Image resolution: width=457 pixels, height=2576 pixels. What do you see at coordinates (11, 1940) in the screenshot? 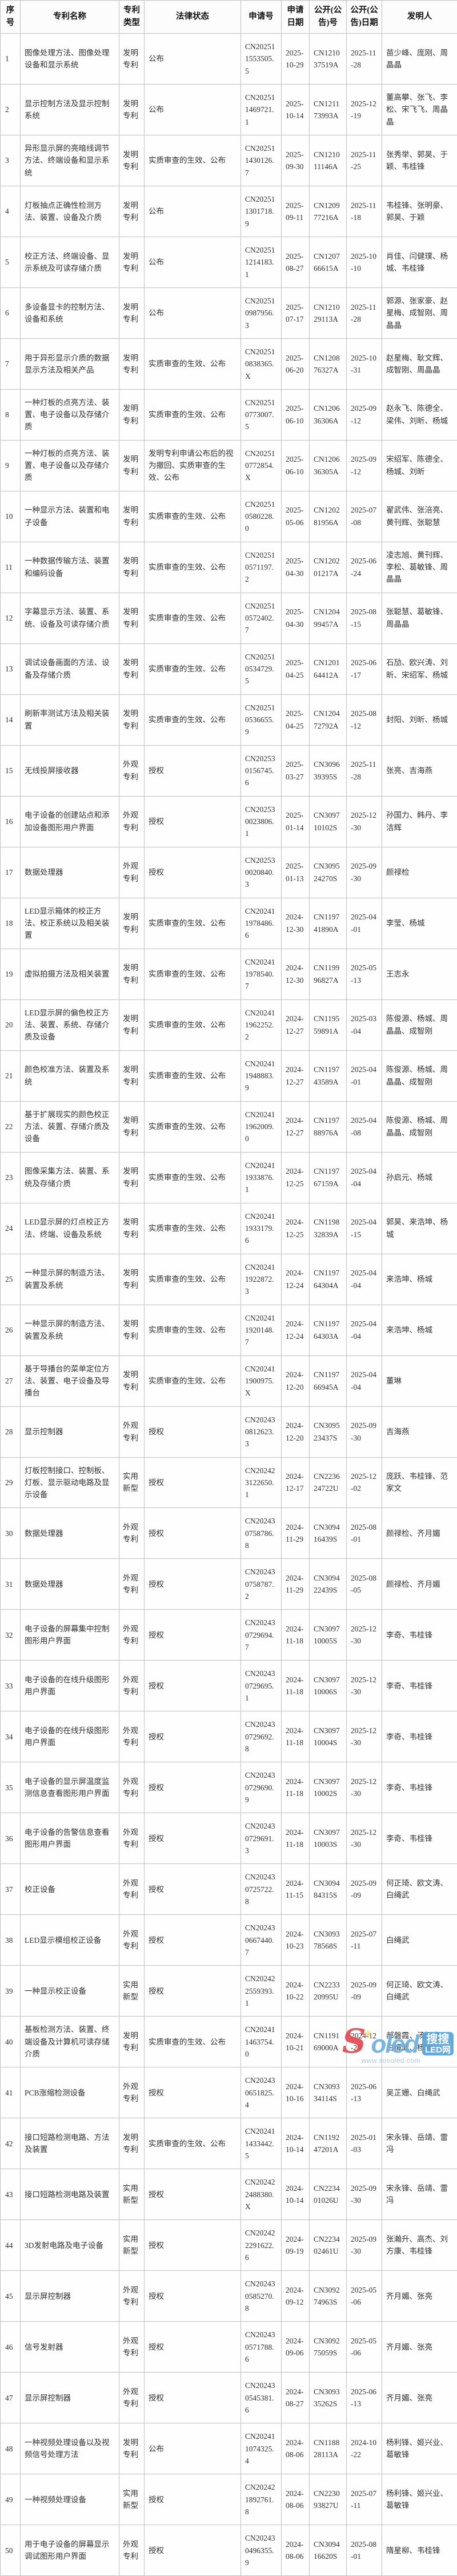
I see `cell-no: 38` at bounding box center [11, 1940].